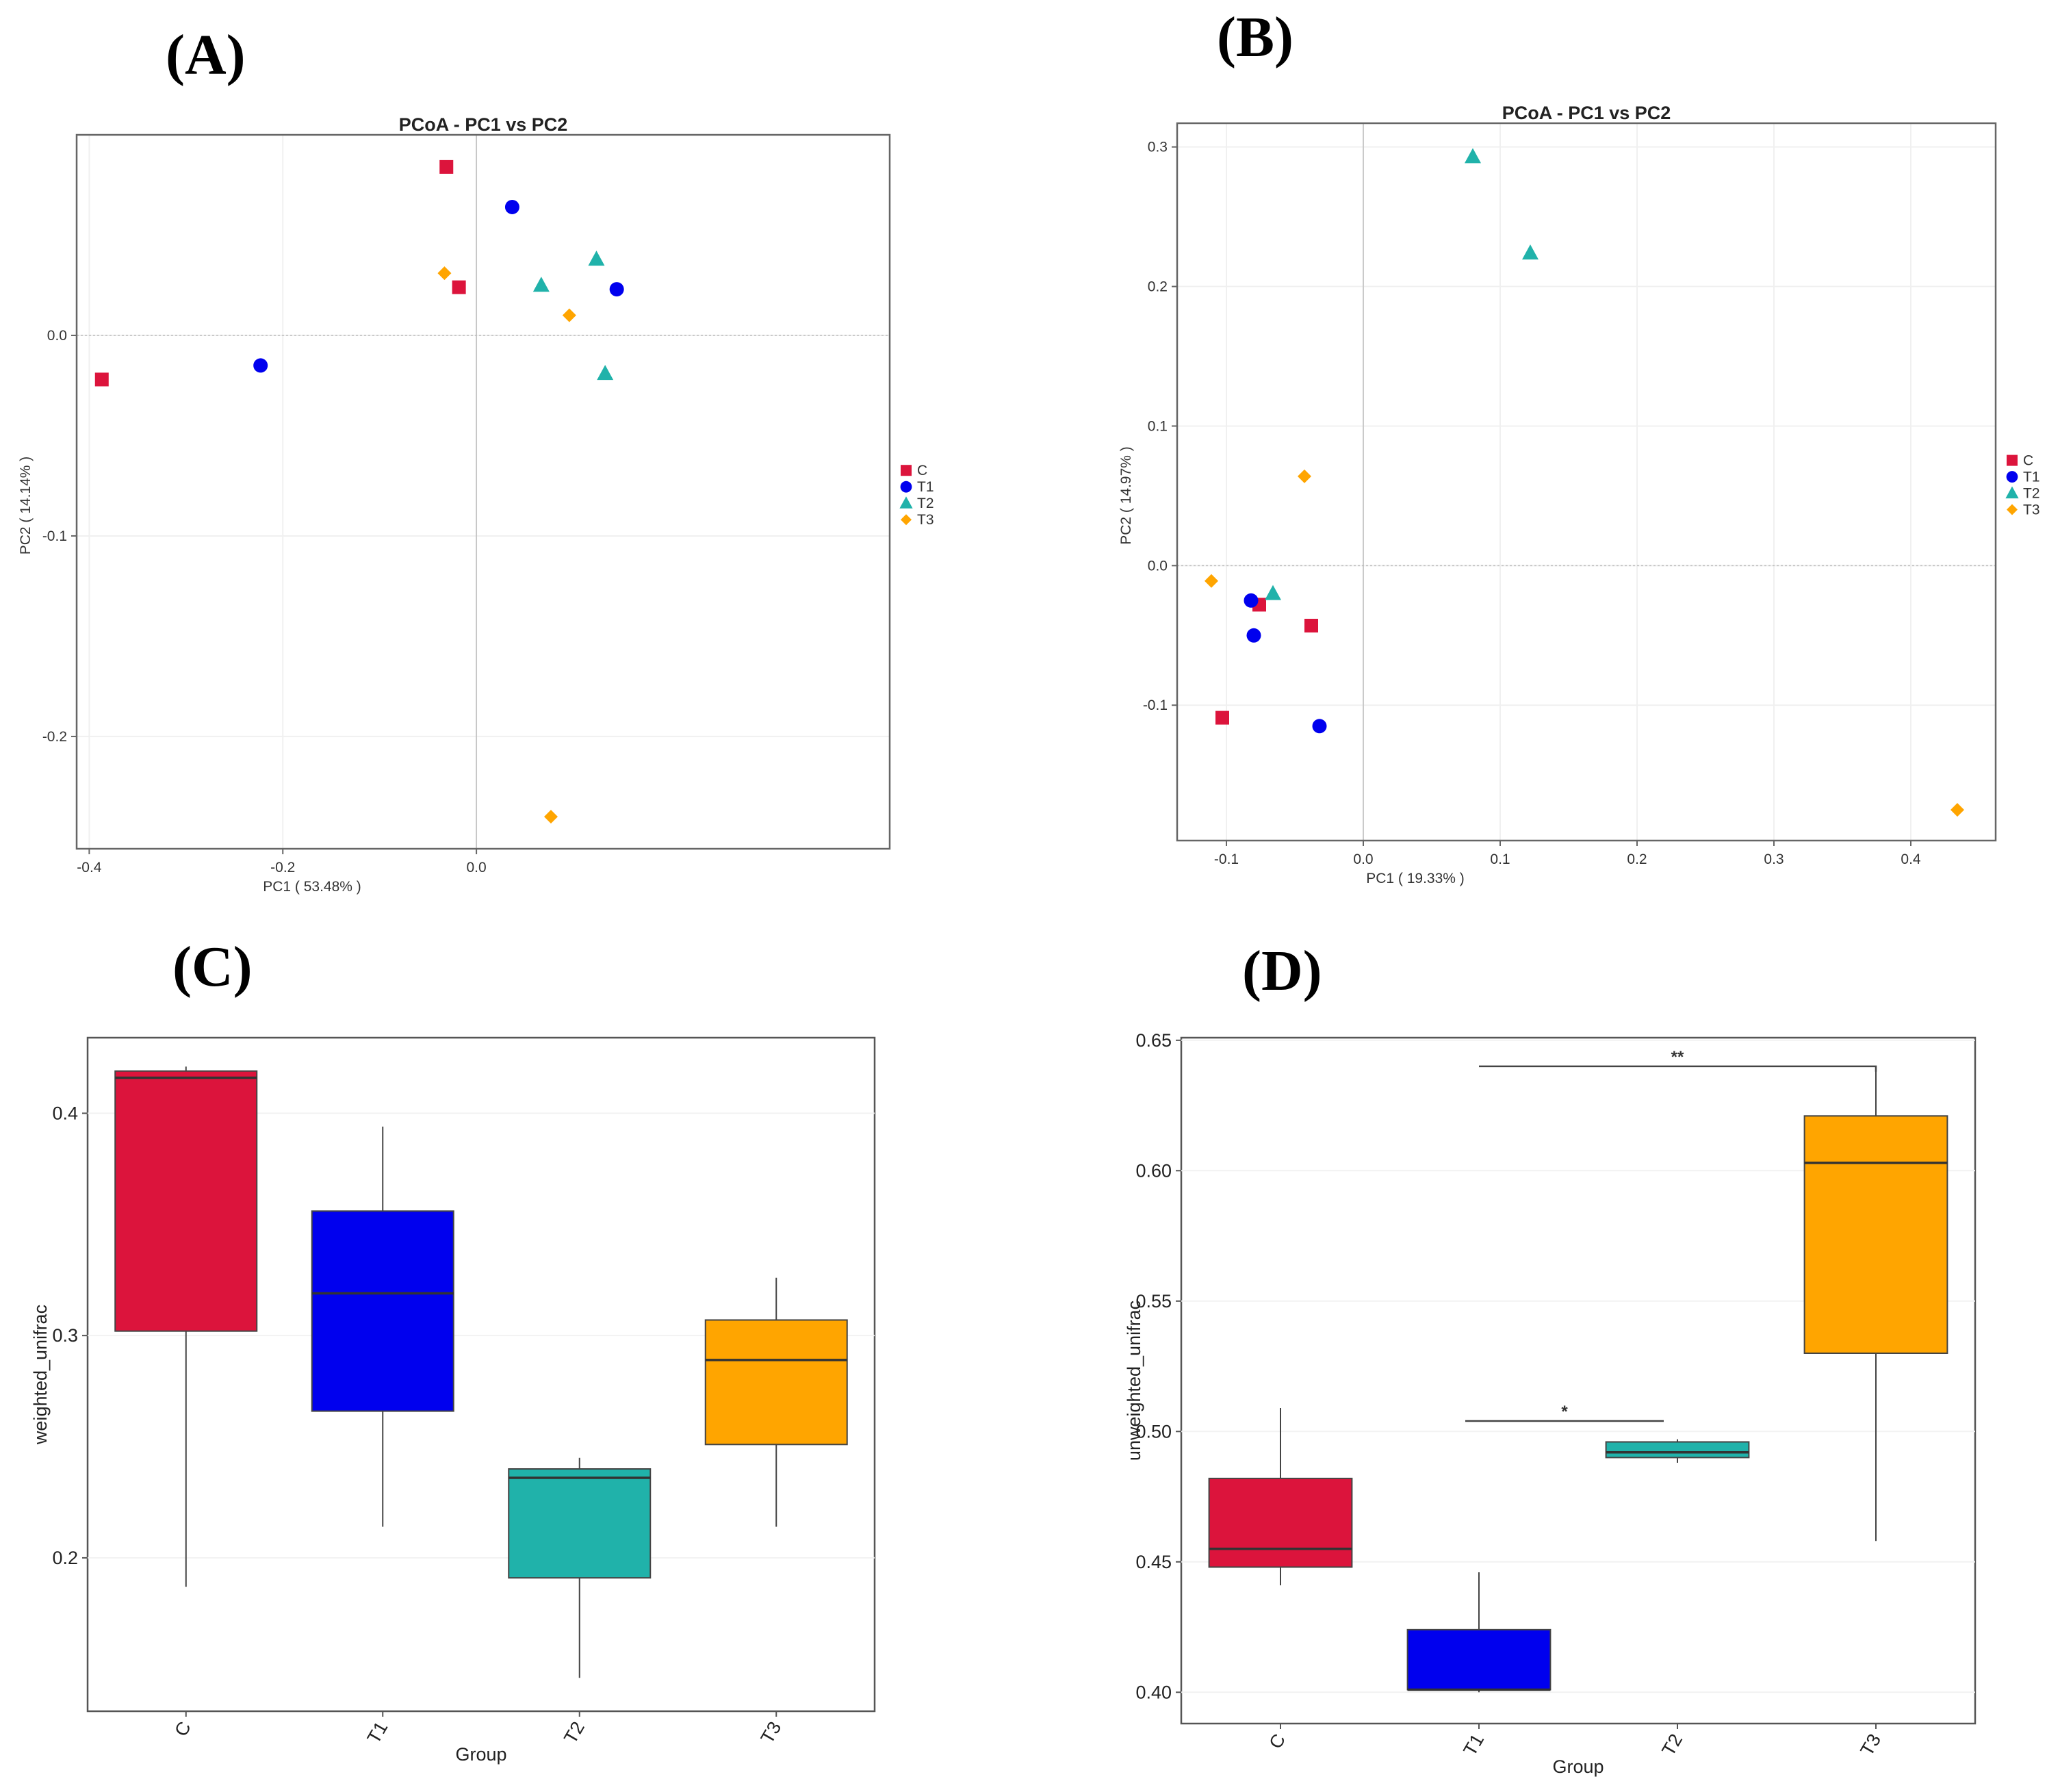  What do you see at coordinates (1126, 495) in the screenshot?
I see `y-axis-label: PC2 ( 14.97% )` at bounding box center [1126, 495].